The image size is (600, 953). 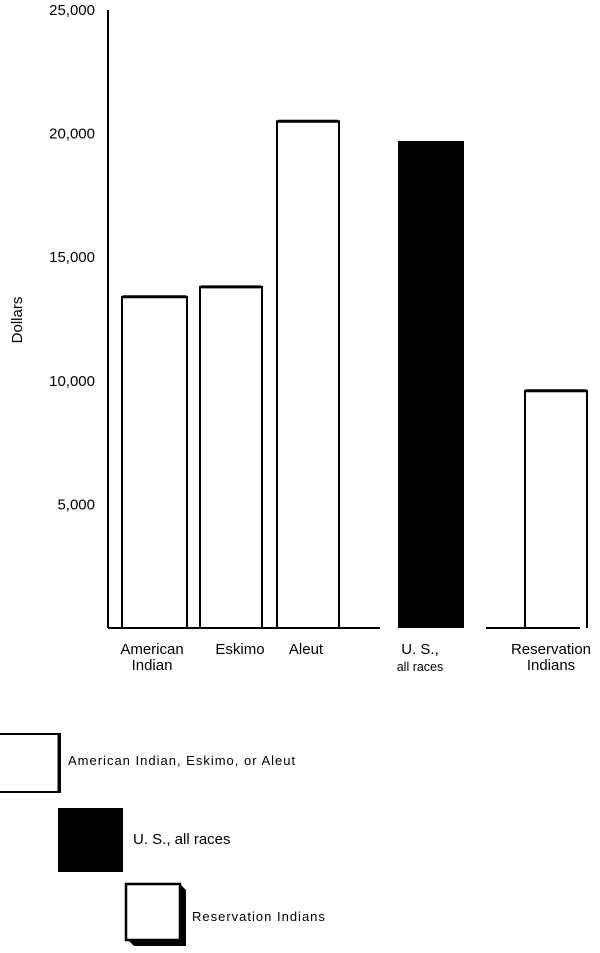 I want to click on x-tick-label: Indians, so click(x=551, y=665).